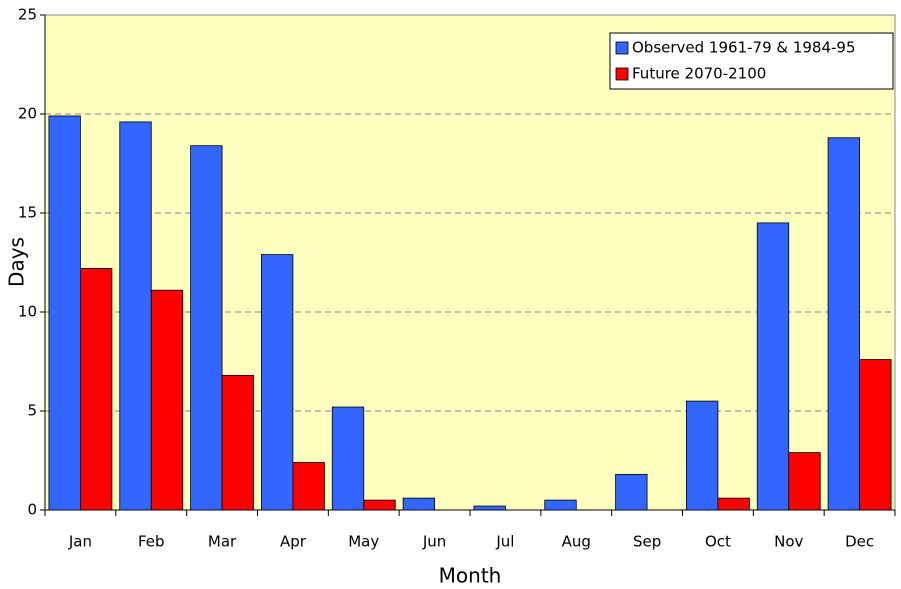 The image size is (901, 589). What do you see at coordinates (576, 542) in the screenshot?
I see `x-tick-label: Aug` at bounding box center [576, 542].